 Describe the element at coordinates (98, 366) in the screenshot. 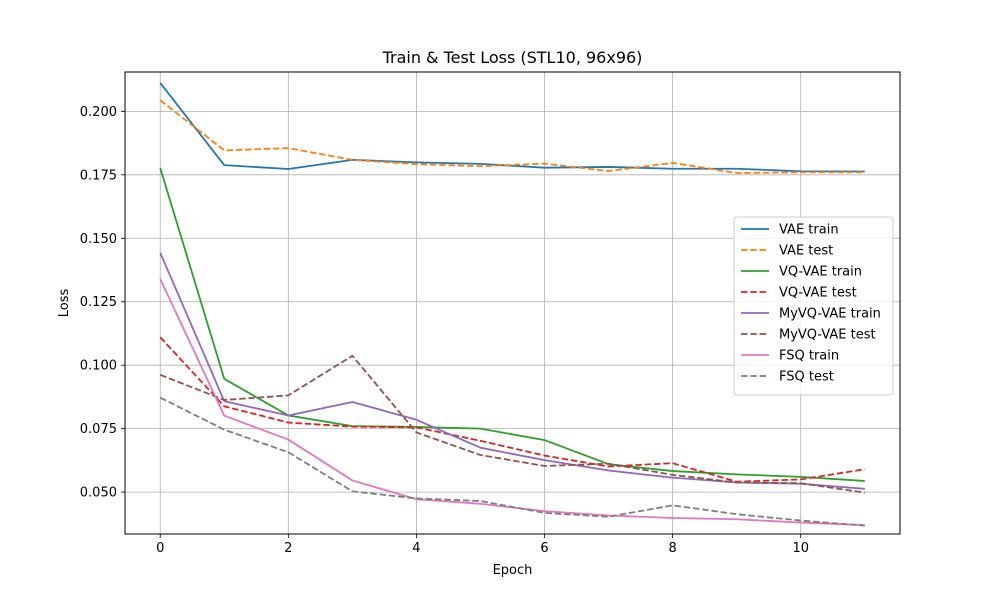

I see `y-tick-label: 0.100` at that location.